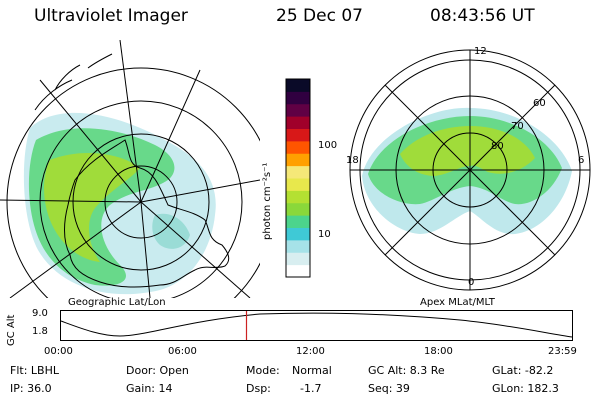 The height and width of the screenshot is (400, 600). Describe the element at coordinates (467, 171) in the screenshot. I see `magnetic-aurora-emission` at that location.